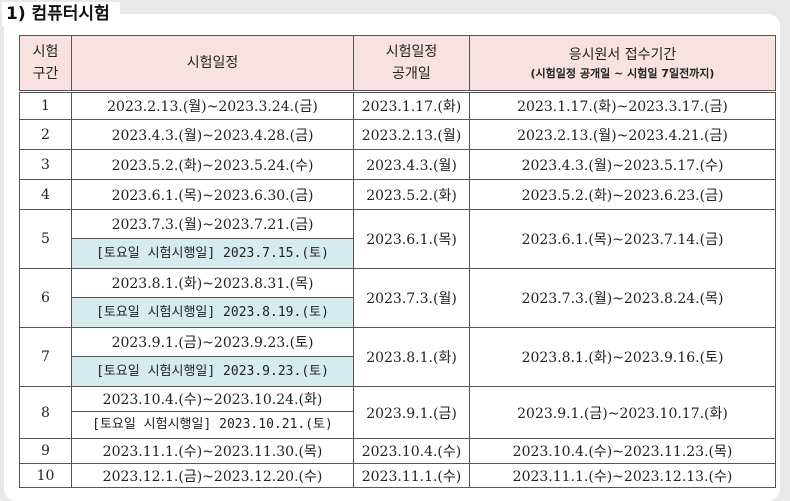  I want to click on apply-period: 2023.9.1.(금)~2023.10.17.(화), so click(622, 412).